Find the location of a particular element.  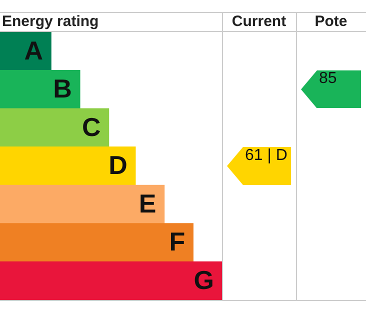

y-tick-label: C is located at coordinates (91, 127).